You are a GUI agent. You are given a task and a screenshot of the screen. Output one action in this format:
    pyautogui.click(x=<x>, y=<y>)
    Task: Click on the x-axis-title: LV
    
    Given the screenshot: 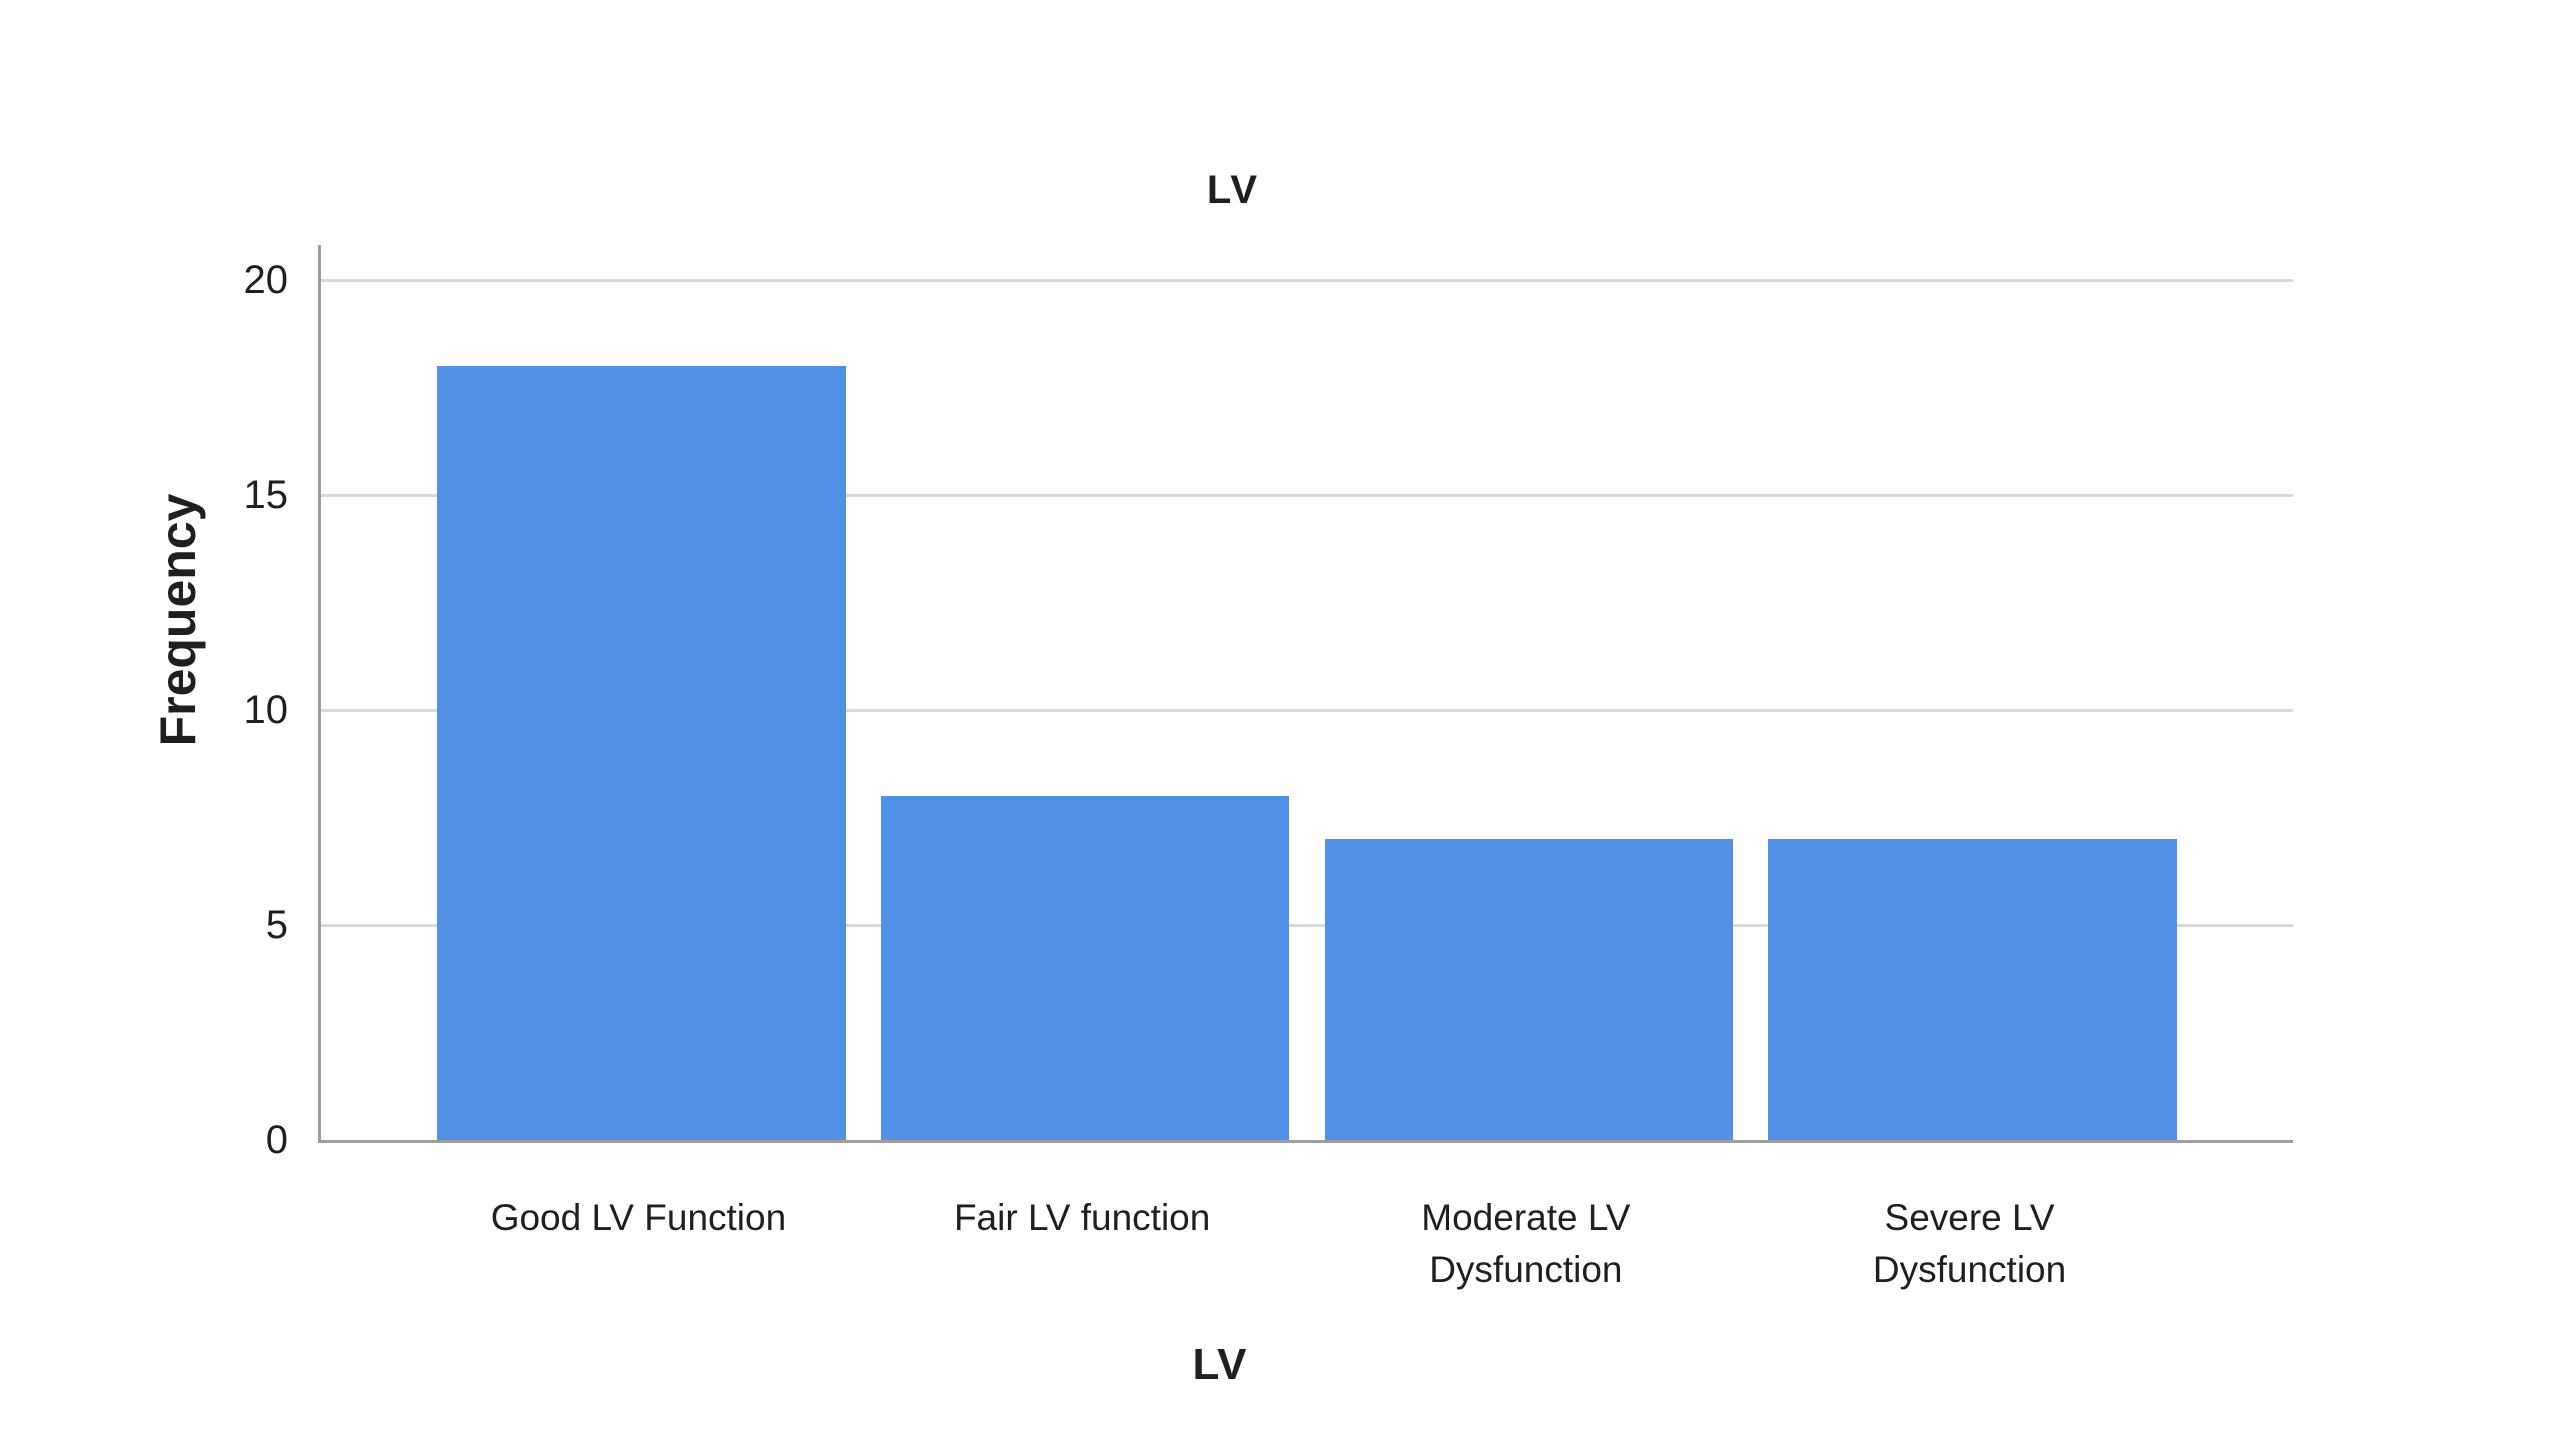 What is the action you would take?
    pyautogui.click(x=1220, y=1364)
    